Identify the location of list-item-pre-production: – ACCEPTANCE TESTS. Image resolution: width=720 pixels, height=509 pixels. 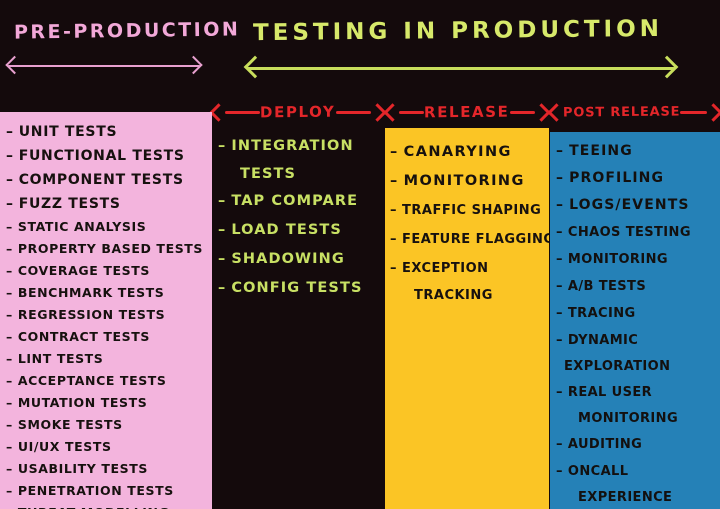
(109, 381).